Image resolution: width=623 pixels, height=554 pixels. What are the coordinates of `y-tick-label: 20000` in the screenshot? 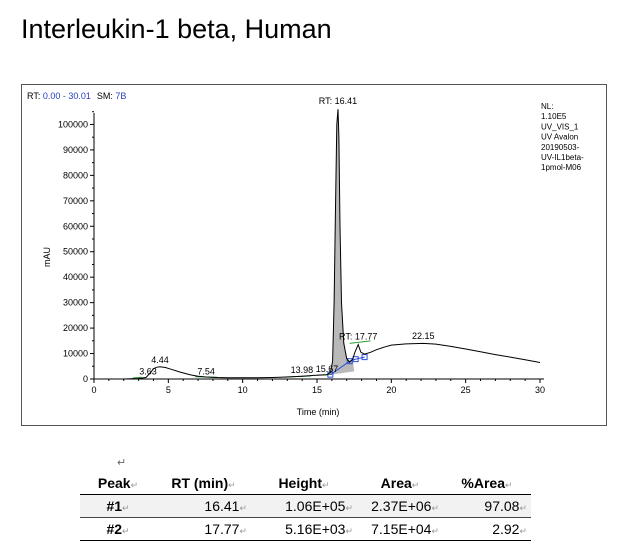 It's located at (75, 328).